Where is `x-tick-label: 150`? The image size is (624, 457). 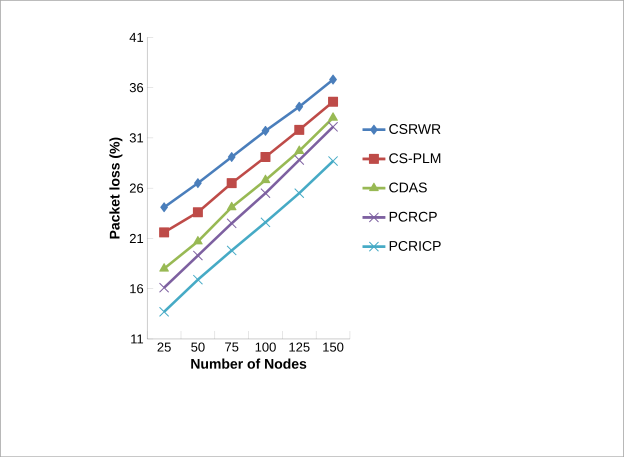 x-tick-label: 150 is located at coordinates (333, 347).